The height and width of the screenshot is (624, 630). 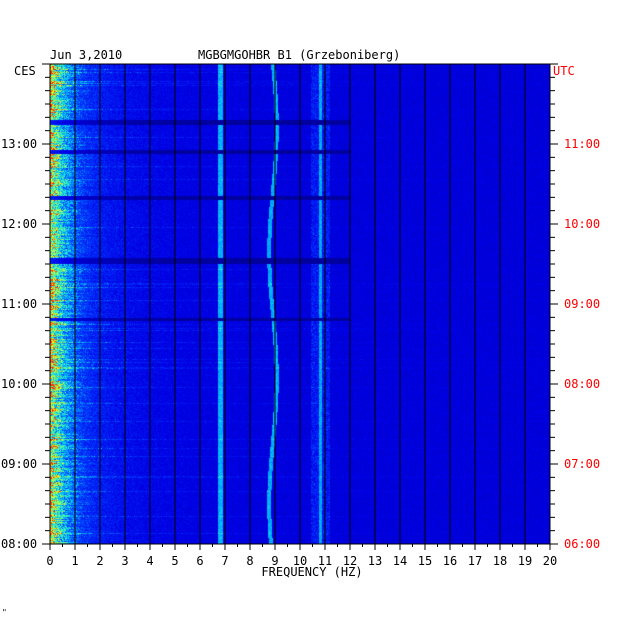 I want to click on x-axis-label: FREQUENCY (HZ), so click(x=311, y=572).